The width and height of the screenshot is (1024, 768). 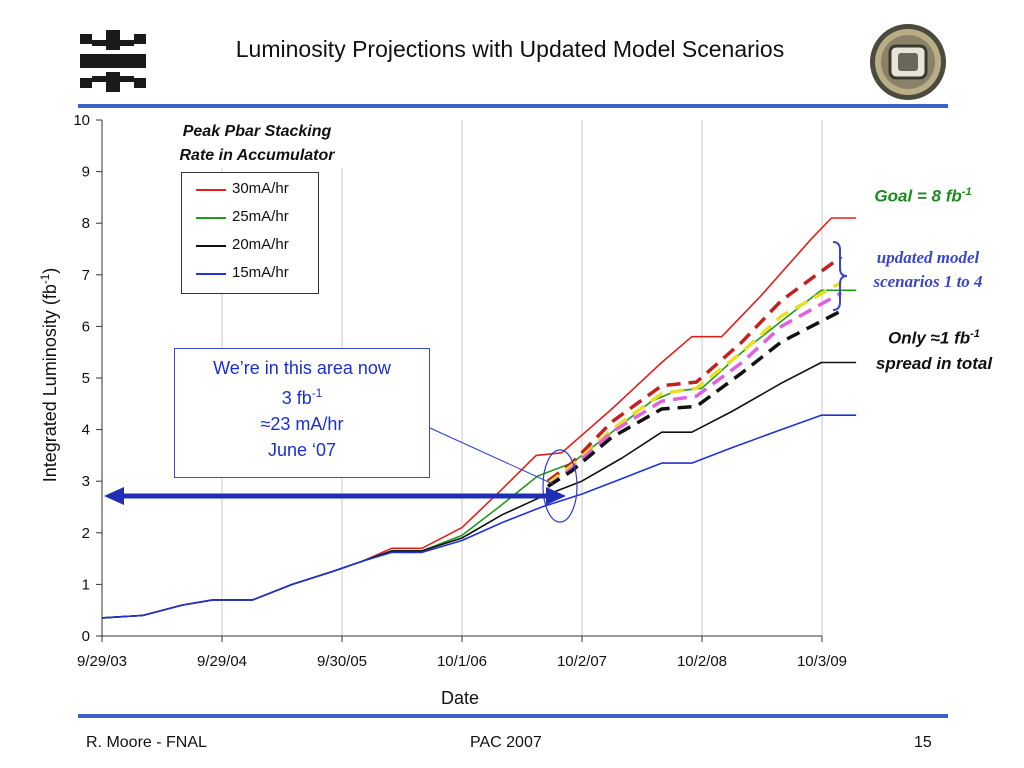 What do you see at coordinates (114, 496) in the screenshot?
I see `arrow-head-left` at bounding box center [114, 496].